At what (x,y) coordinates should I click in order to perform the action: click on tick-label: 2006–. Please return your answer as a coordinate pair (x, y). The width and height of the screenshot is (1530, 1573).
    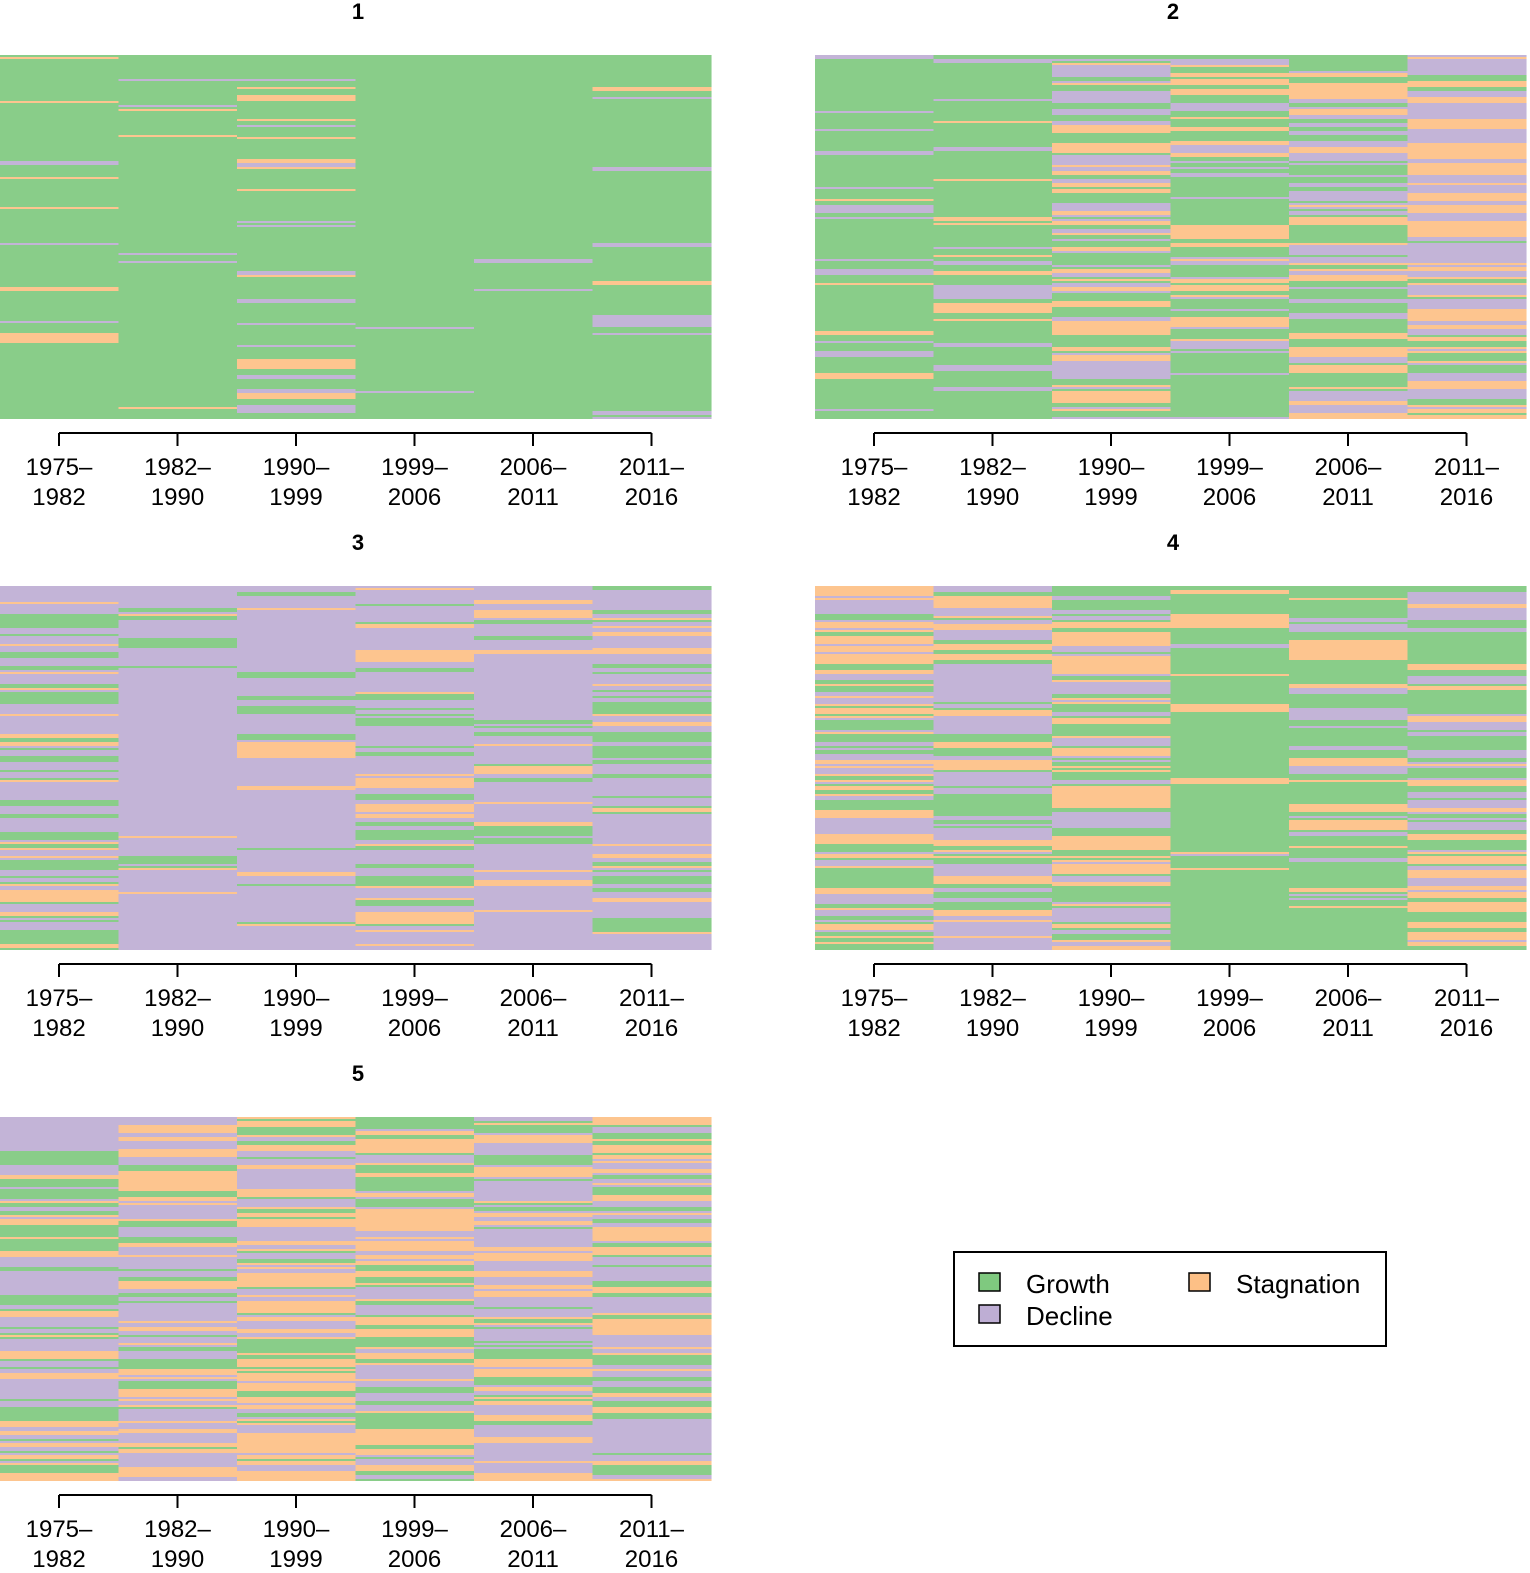
    Looking at the image, I should click on (533, 1529).